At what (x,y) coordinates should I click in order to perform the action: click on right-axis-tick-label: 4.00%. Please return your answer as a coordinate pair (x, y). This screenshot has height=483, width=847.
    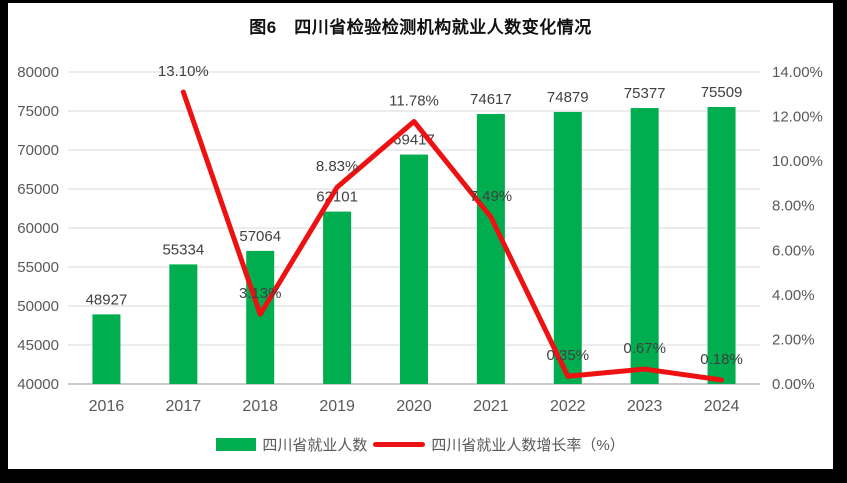
    Looking at the image, I should click on (793, 295).